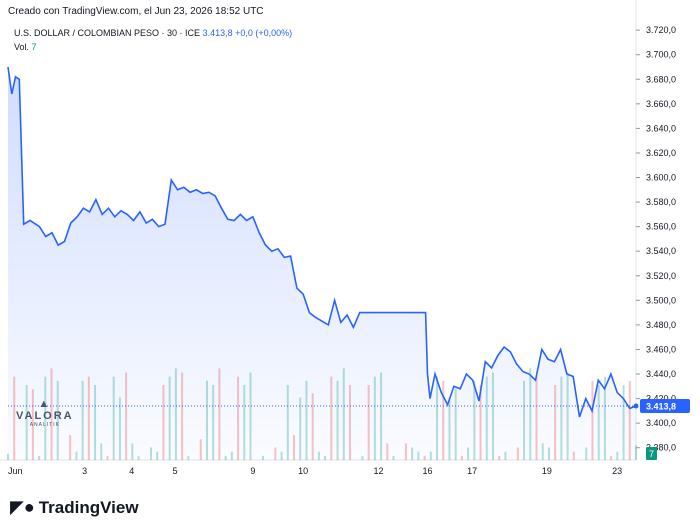 The image size is (700, 531). What do you see at coordinates (661, 276) in the screenshot?
I see `y-tick-label: 3.520,0` at bounding box center [661, 276].